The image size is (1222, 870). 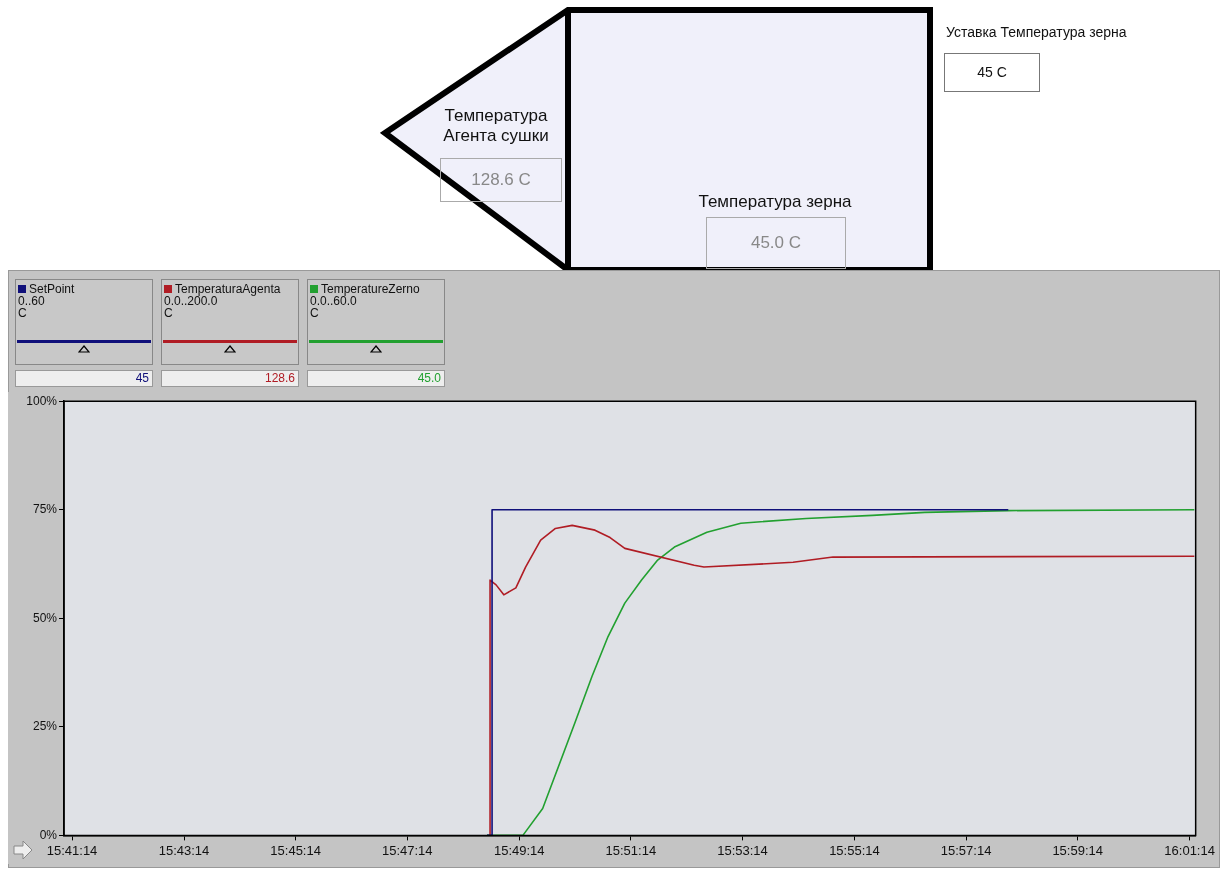 What do you see at coordinates (1189, 850) in the screenshot?
I see `x-tick-label: 16:01:14` at bounding box center [1189, 850].